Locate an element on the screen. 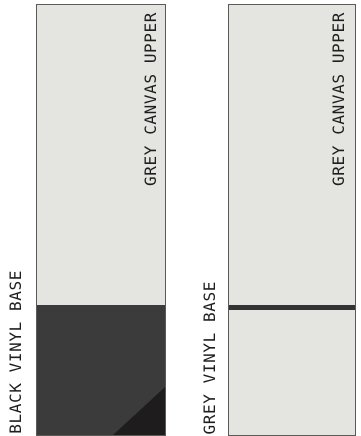 The height and width of the screenshot is (436, 361). seam-line is located at coordinates (292, 307).